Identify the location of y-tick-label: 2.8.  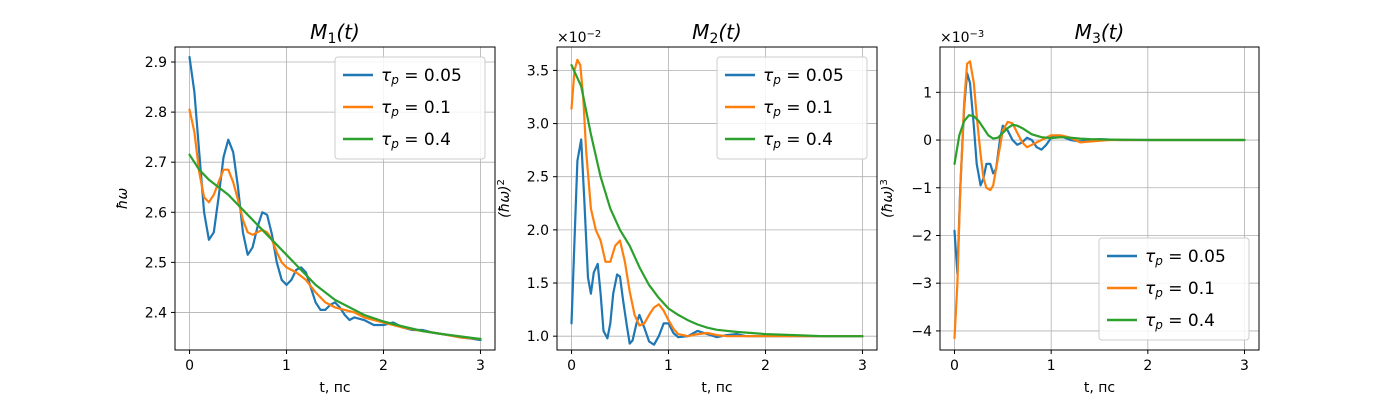
(156, 113).